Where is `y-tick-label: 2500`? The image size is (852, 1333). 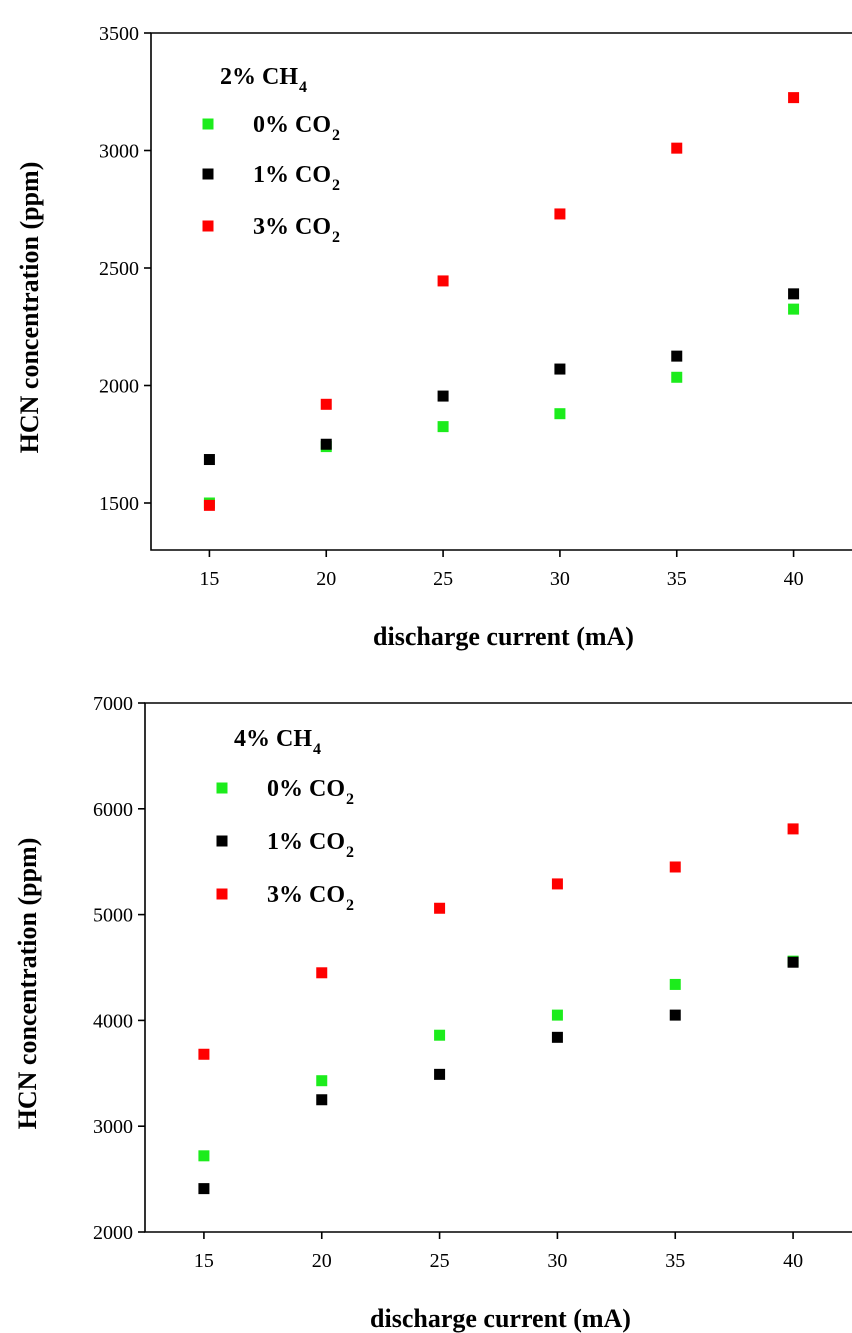 y-tick-label: 2500 is located at coordinates (119, 269).